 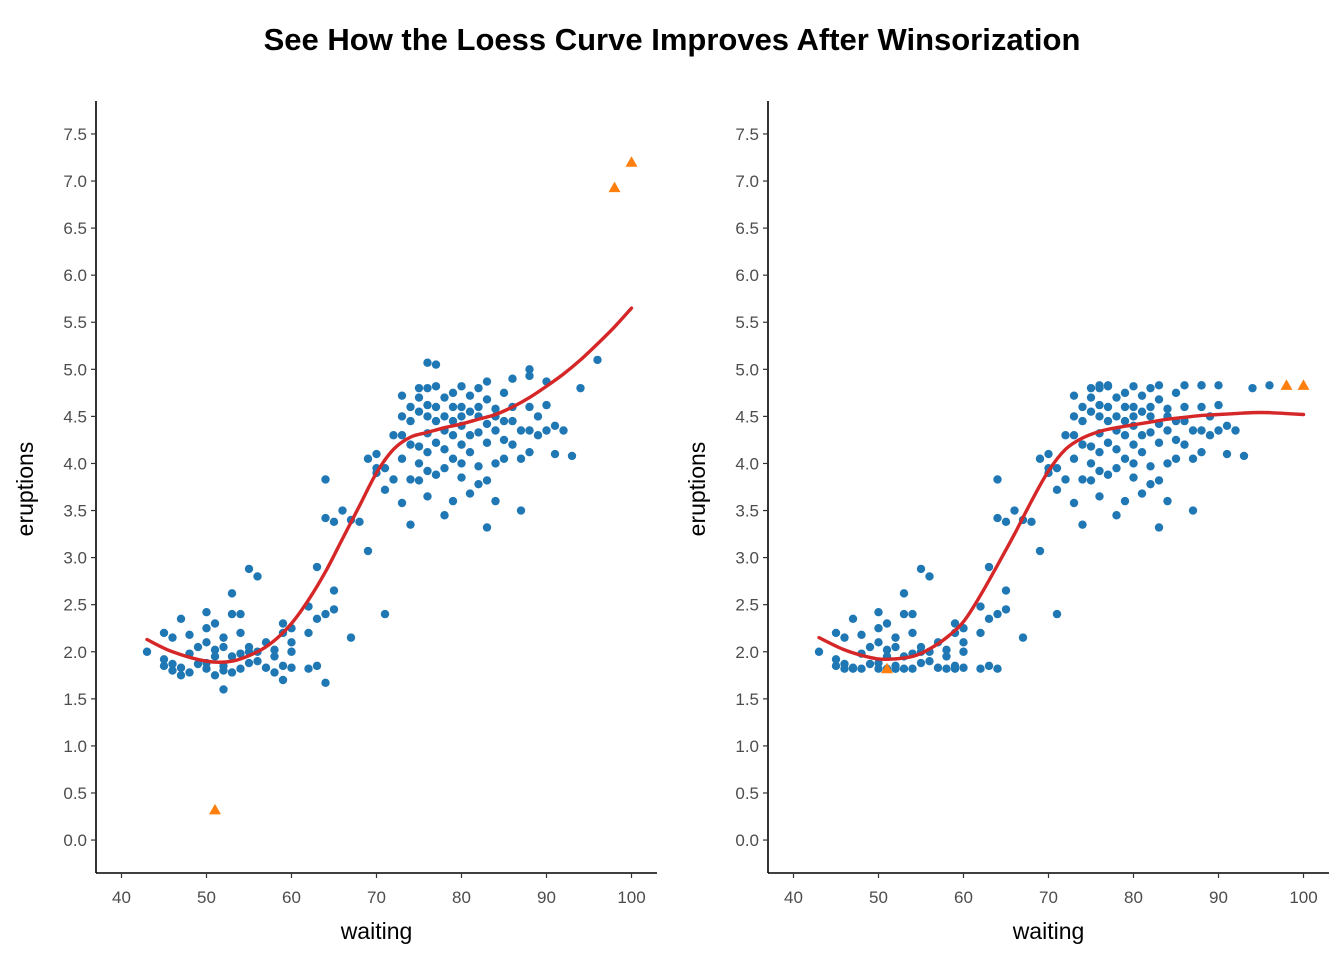 What do you see at coordinates (793, 897) in the screenshot?
I see `x-tick-label: 40` at bounding box center [793, 897].